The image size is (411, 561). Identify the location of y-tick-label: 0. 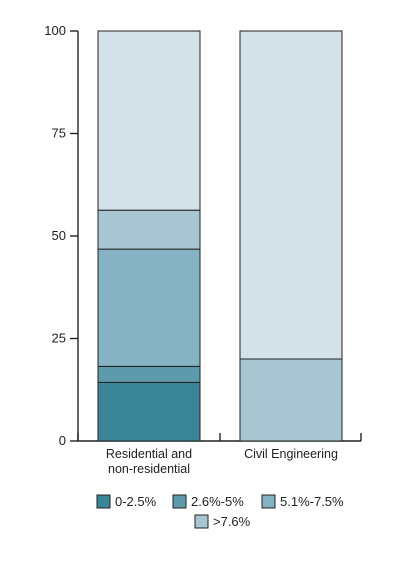
(62, 440).